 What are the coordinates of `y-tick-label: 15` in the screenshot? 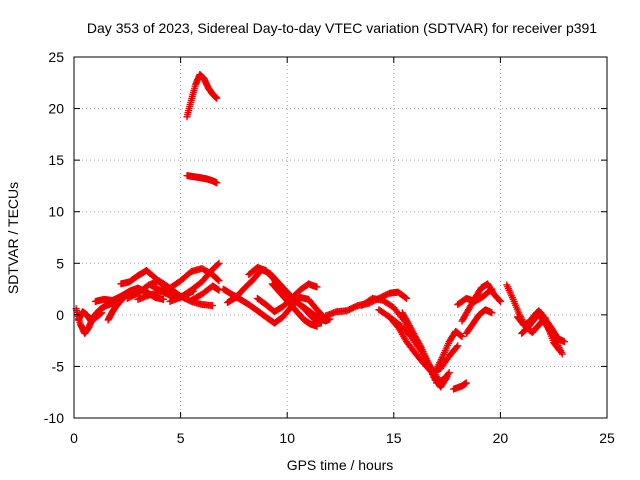 It's located at (56, 160).